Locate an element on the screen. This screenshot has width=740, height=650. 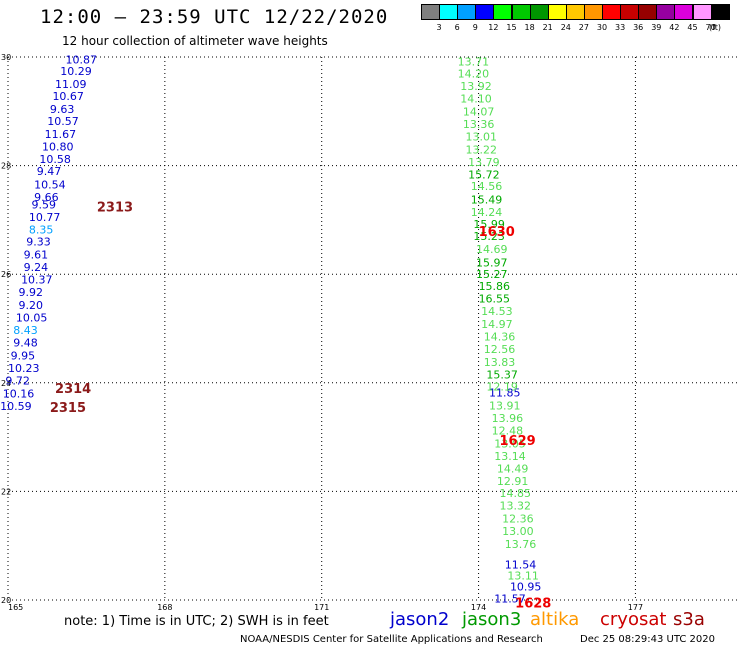
data-point-jason2: 11.09 is located at coordinates (71, 84).